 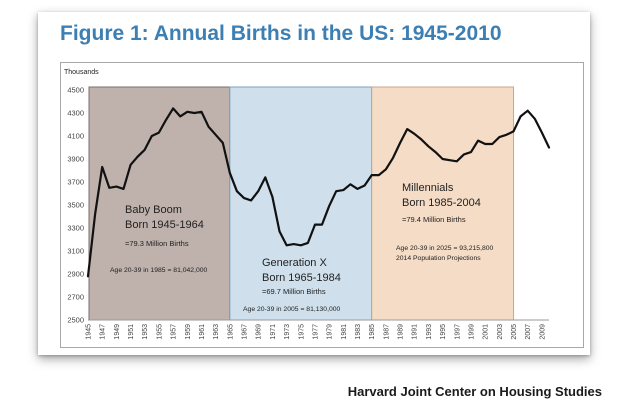 What do you see at coordinates (75, 136) in the screenshot?
I see `y-tick-label: 4100` at bounding box center [75, 136].